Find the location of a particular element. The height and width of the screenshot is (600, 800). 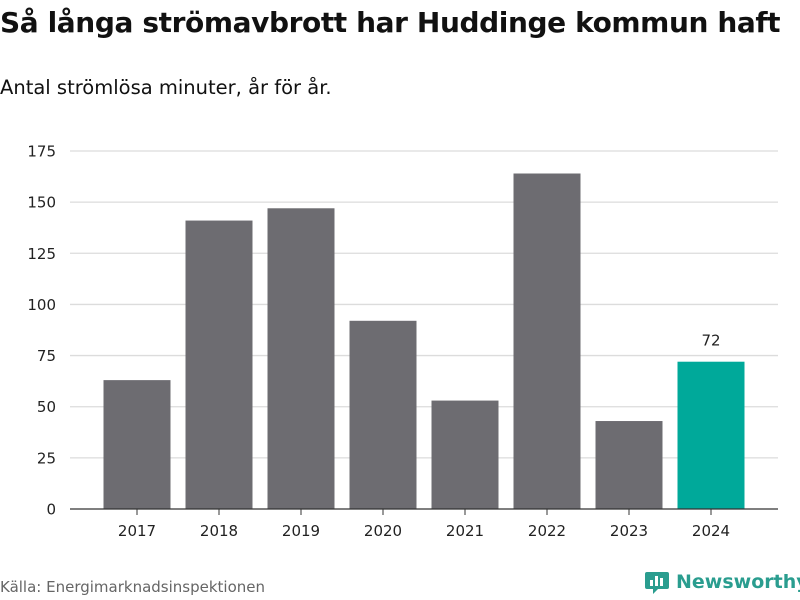

y-tick-label: 175 is located at coordinates (41, 152).